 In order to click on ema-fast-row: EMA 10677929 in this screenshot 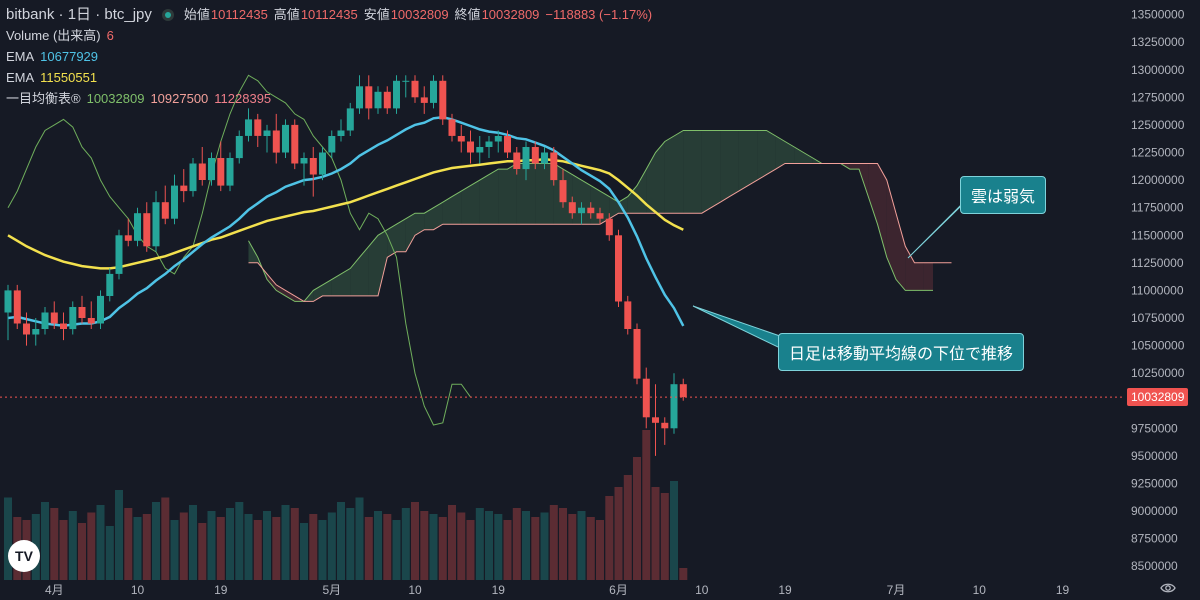, I will do `click(329, 56)`.